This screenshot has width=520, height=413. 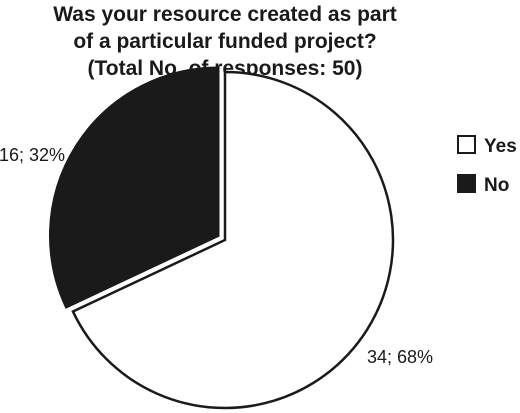 What do you see at coordinates (400, 357) in the screenshot?
I see `data-label-yes: 34; 68%` at bounding box center [400, 357].